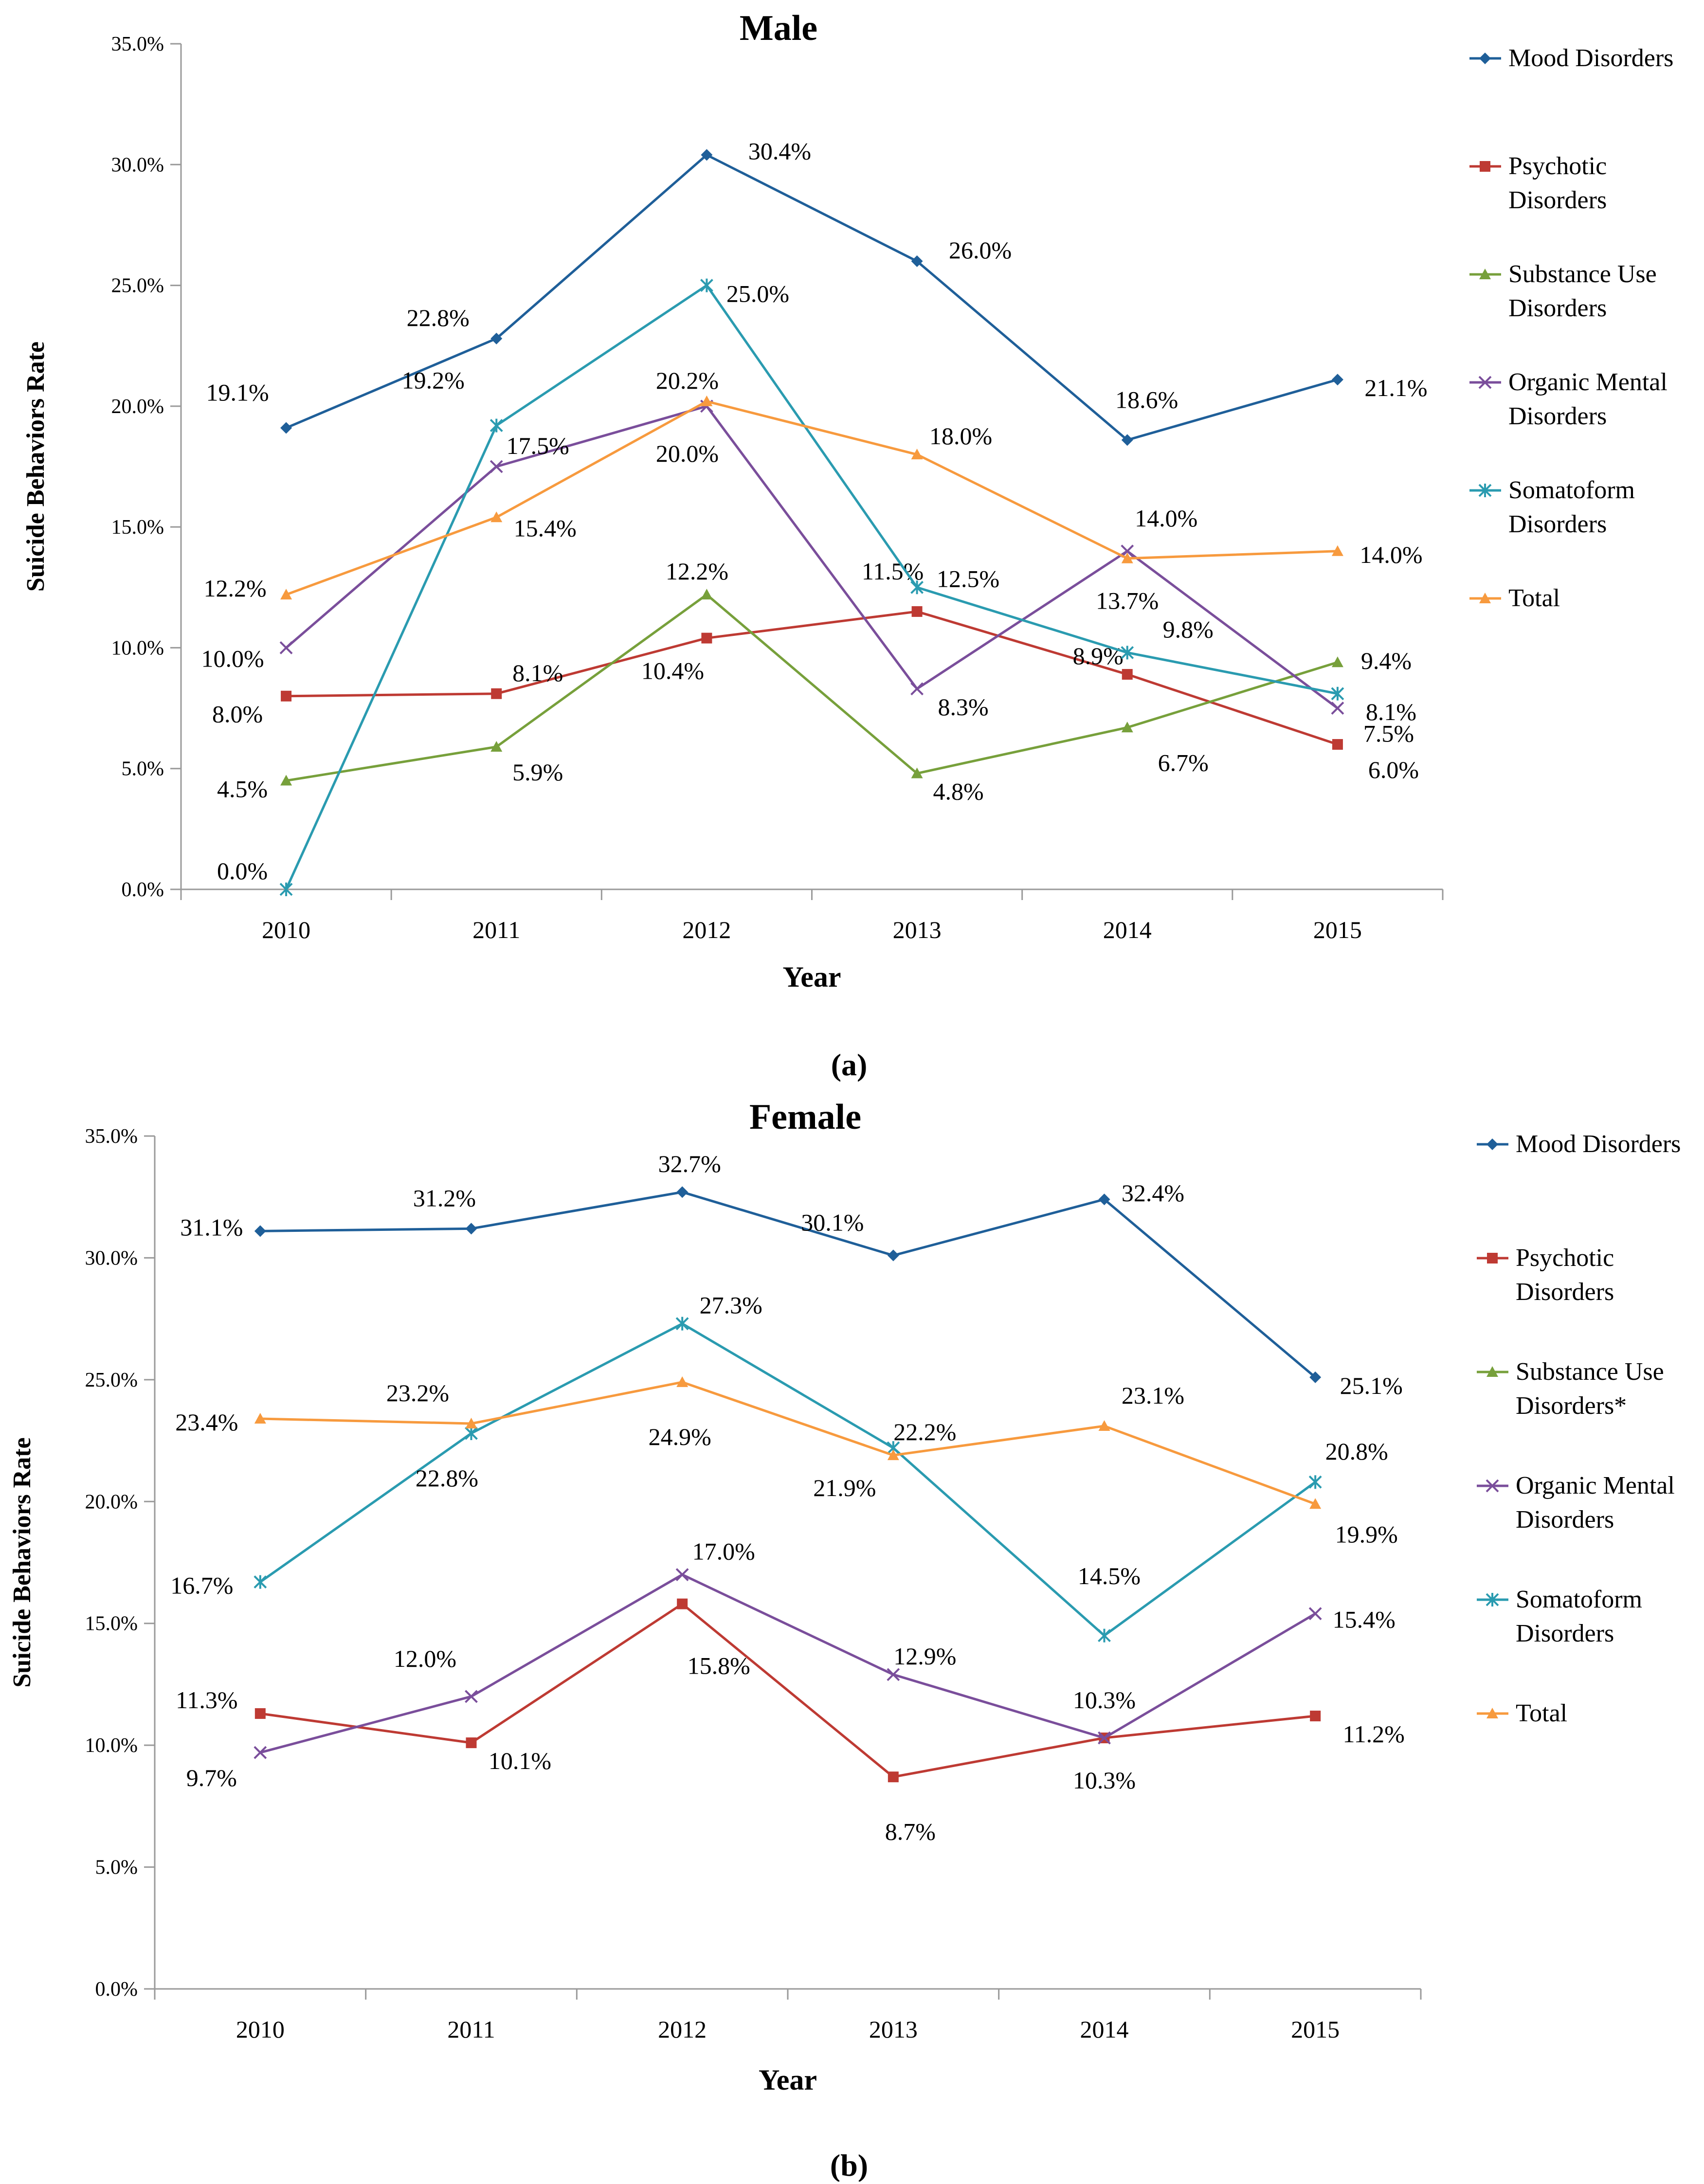 The image size is (1704, 2184). What do you see at coordinates (1395, 387) in the screenshot?
I see `data-label-mood-disorders: 21.1%` at bounding box center [1395, 387].